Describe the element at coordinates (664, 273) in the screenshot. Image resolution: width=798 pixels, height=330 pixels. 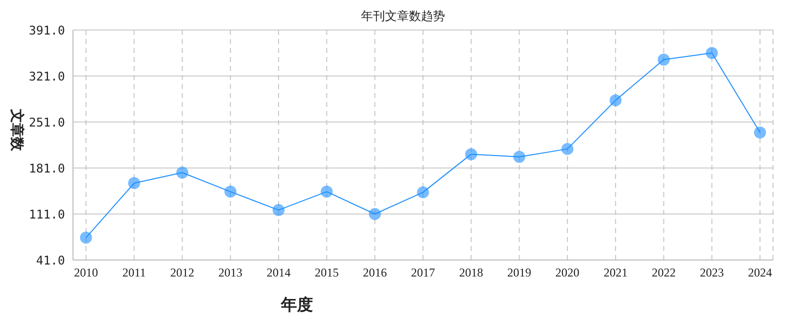
I see `x-tick-label: 2022` at that location.